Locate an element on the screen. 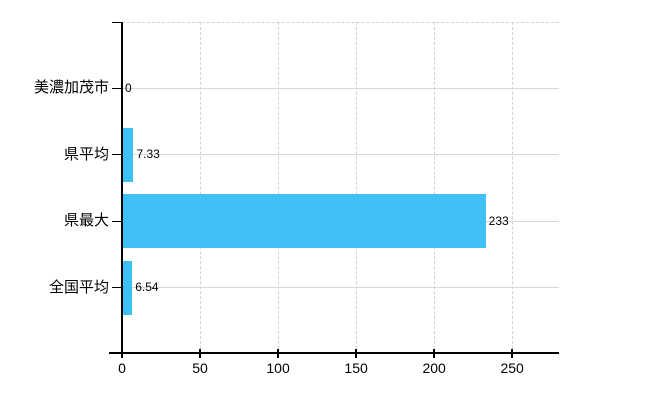 This screenshot has height=400, width=650. y-axis-end-tick is located at coordinates (116, 22).